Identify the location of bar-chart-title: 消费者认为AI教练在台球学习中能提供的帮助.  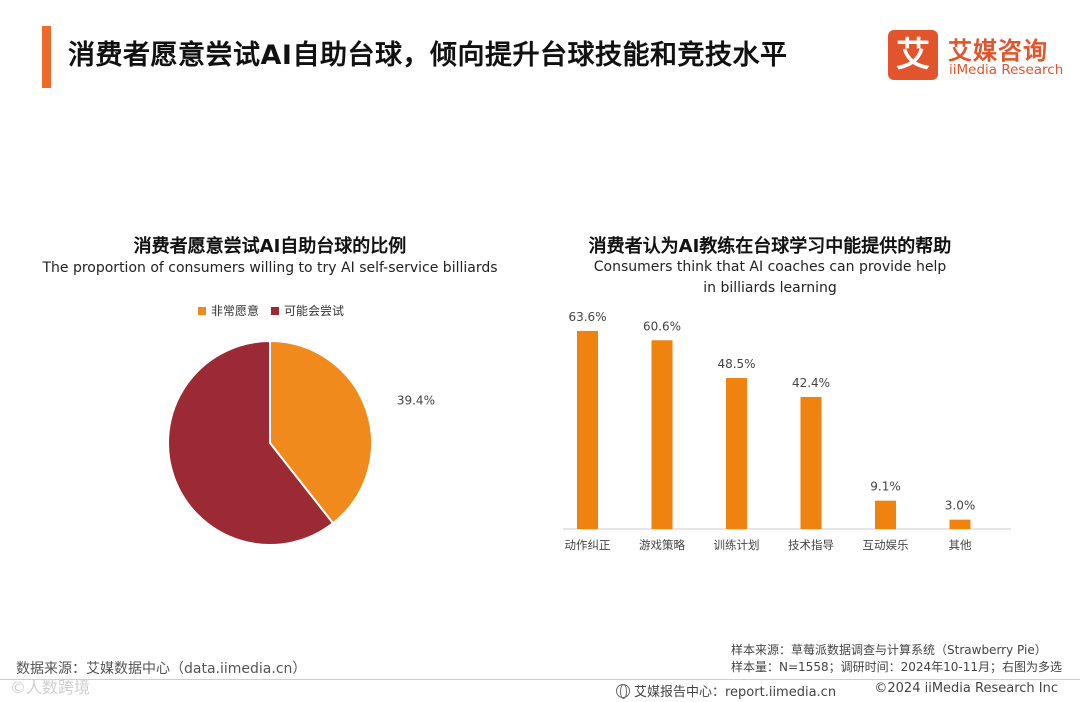
(770, 246).